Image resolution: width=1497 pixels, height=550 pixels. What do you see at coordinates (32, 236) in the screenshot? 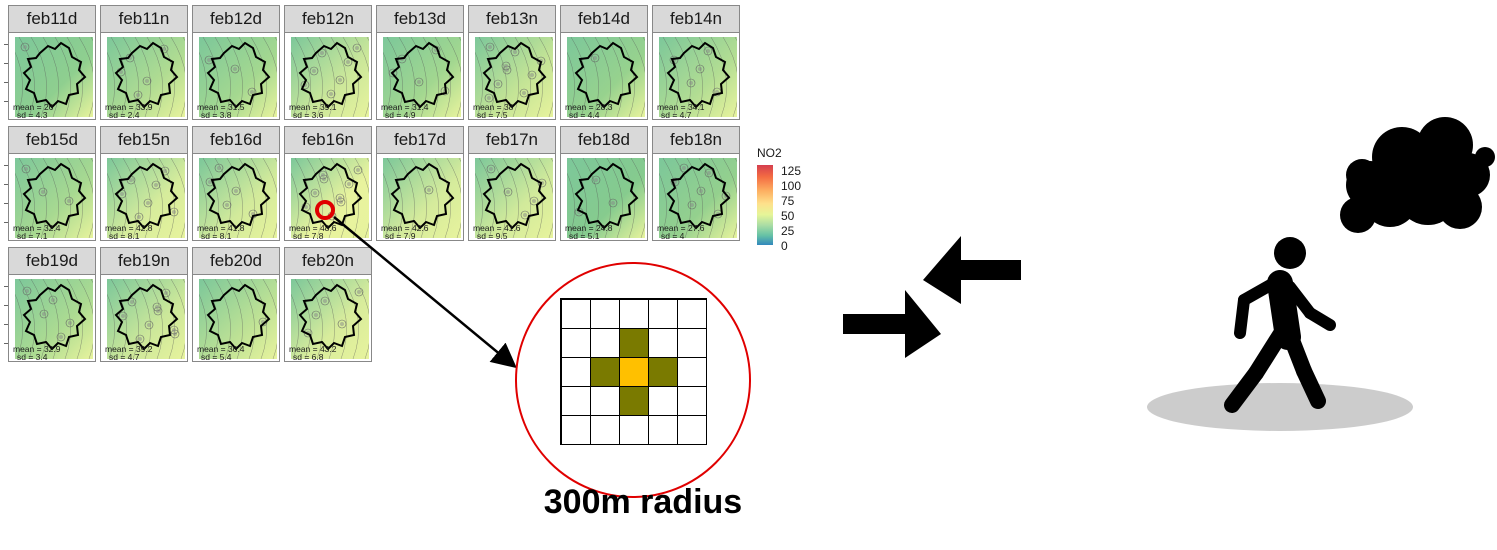
I see `panel-sd: sd = 7.1` at bounding box center [32, 236].